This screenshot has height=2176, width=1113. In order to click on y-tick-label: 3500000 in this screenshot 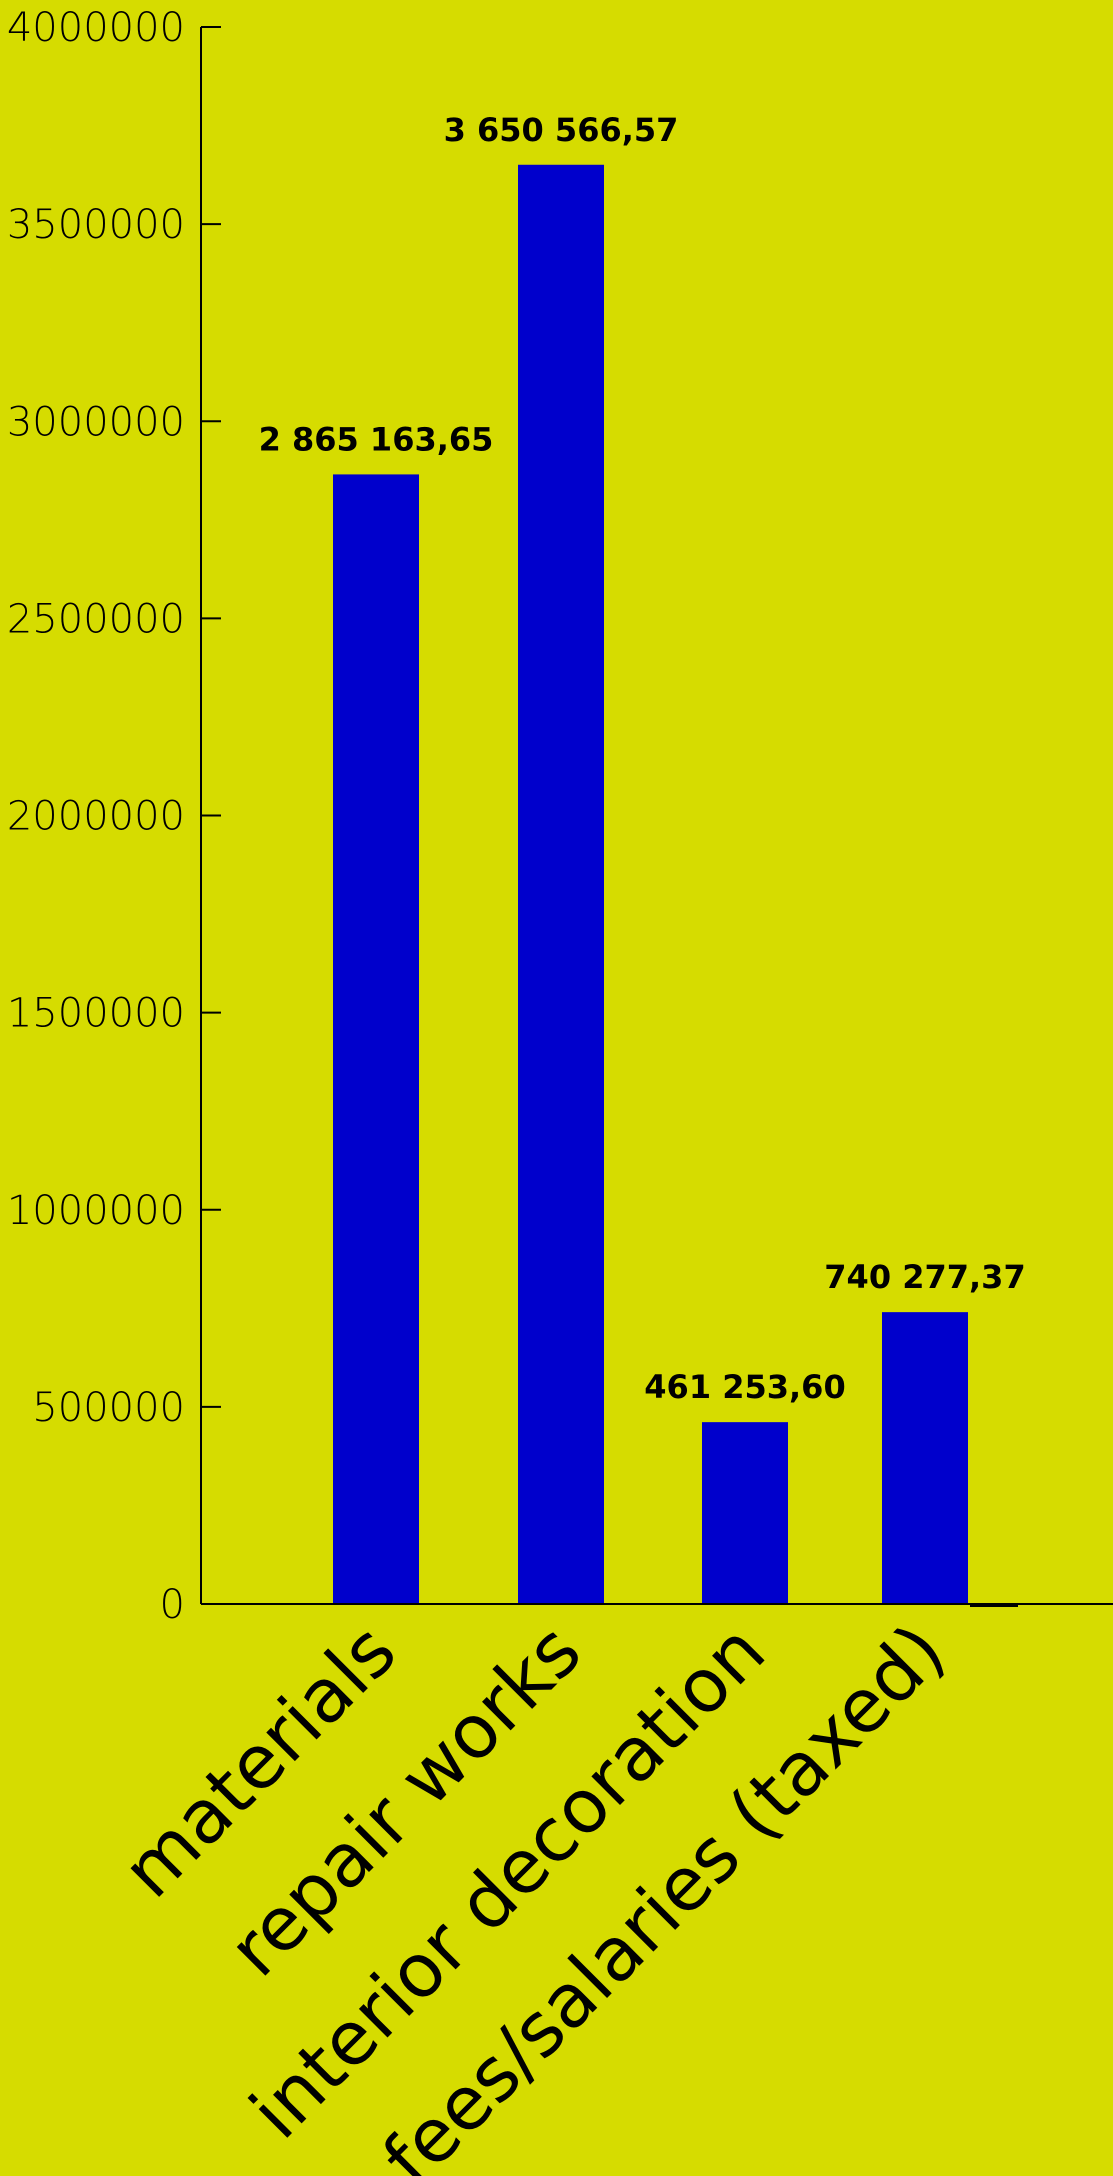, I will do `click(96, 225)`.